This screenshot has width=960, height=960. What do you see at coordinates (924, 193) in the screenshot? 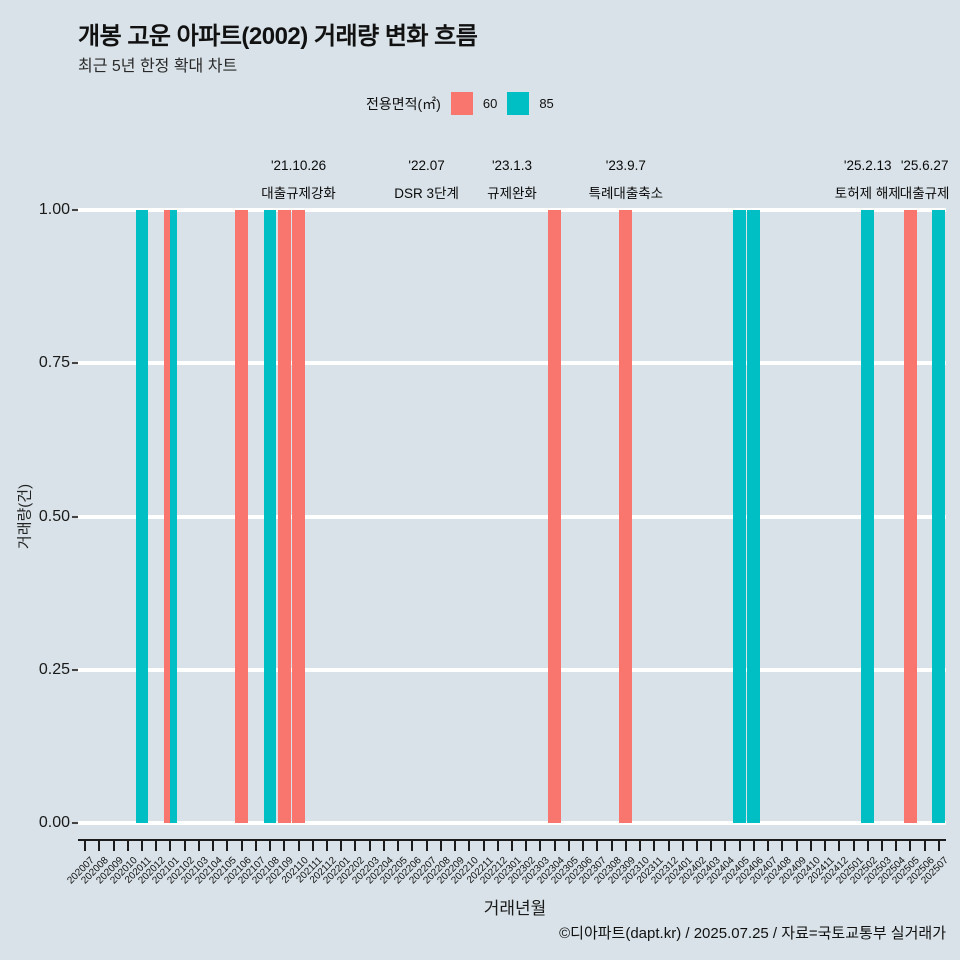
I see `event-label-202506: 대출규제` at bounding box center [924, 193].